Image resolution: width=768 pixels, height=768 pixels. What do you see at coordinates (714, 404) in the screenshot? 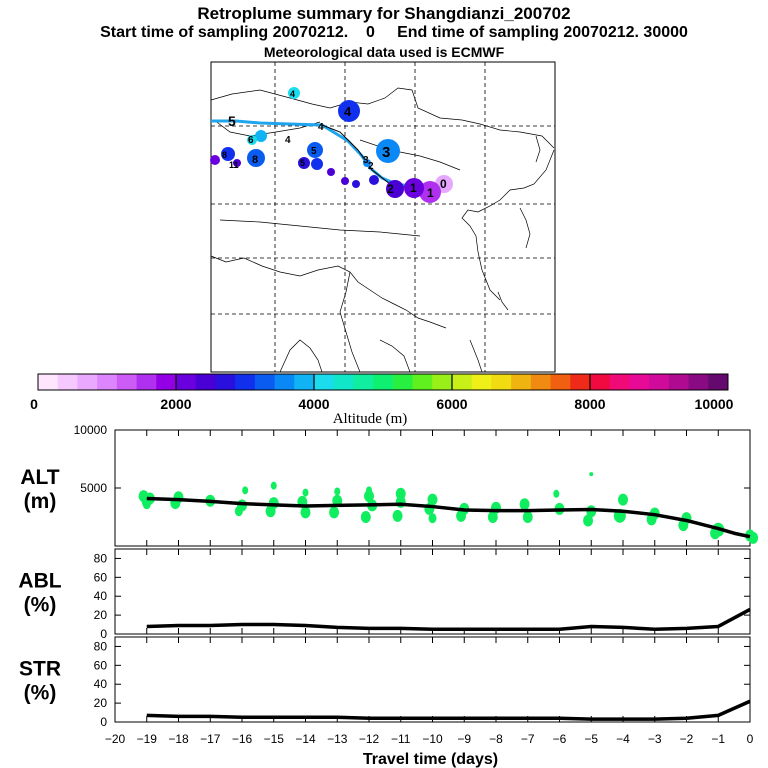
I see `colorbar-tick-label: 10000` at bounding box center [714, 404].